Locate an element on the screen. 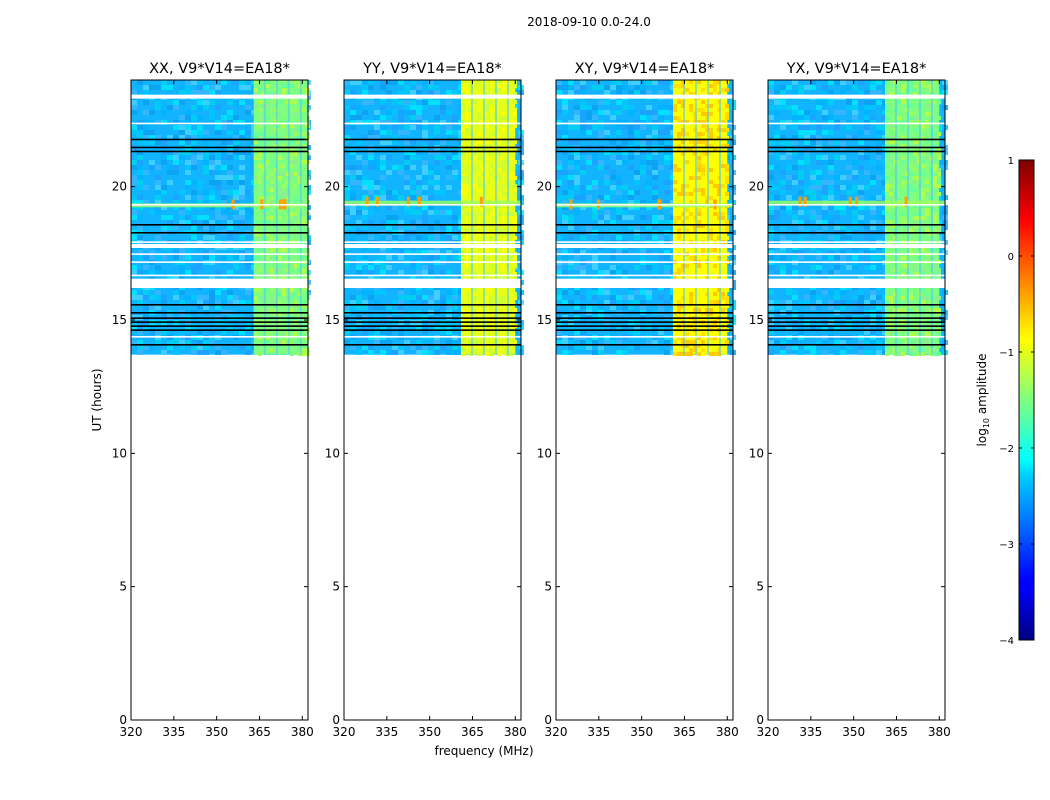 This screenshot has width=1050, height=800. separator-line is located at coordinates (432, 305).